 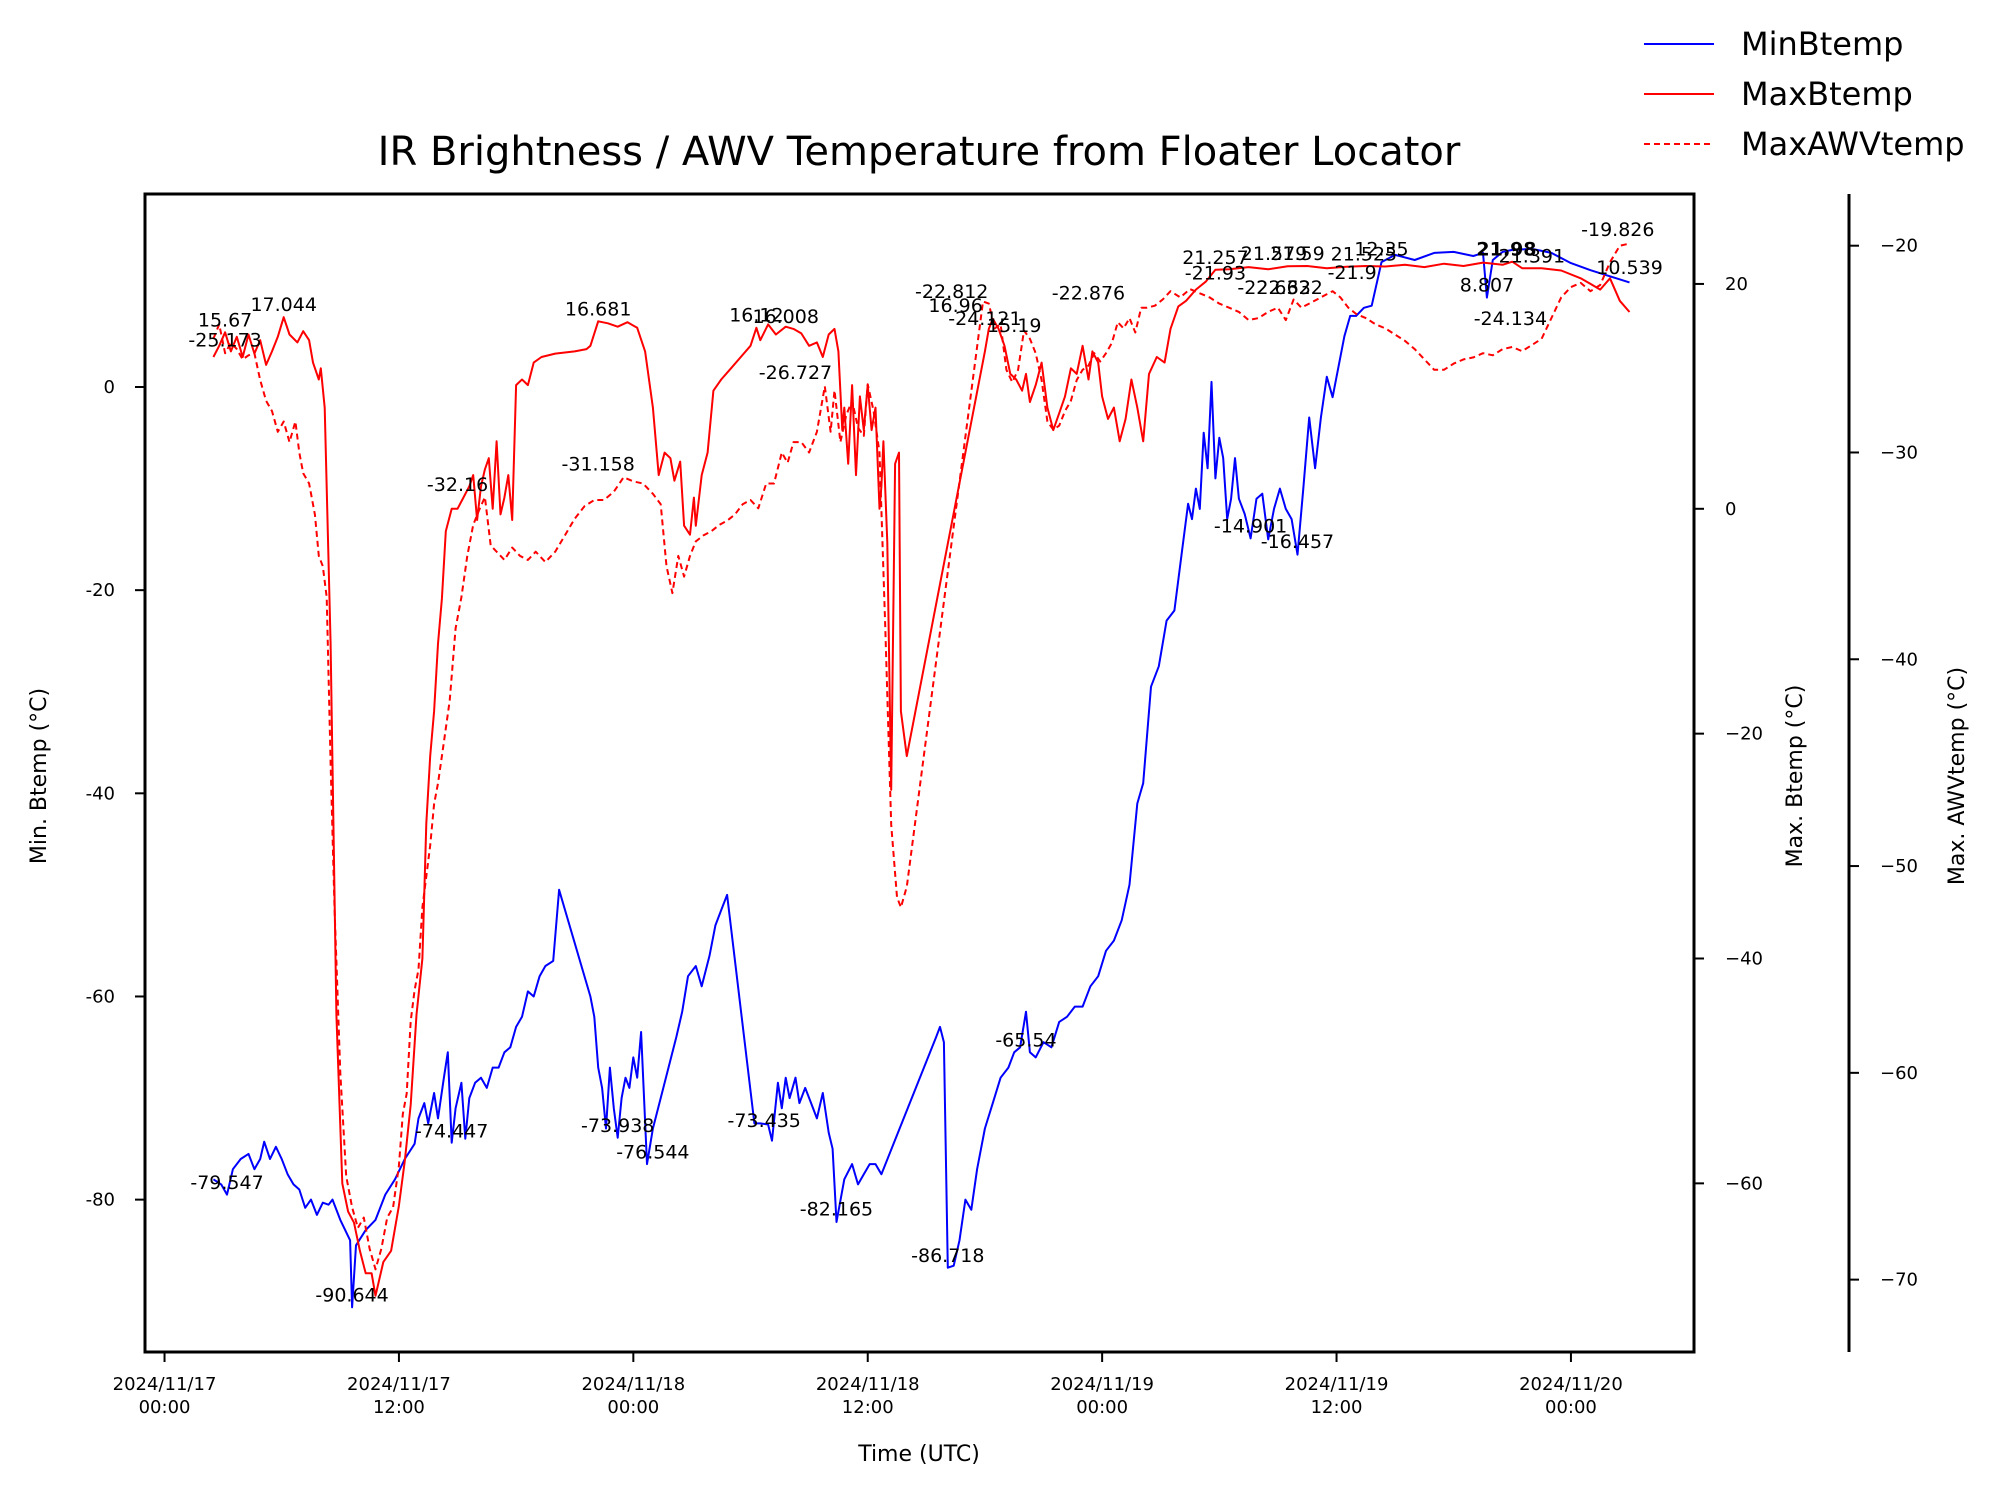 What do you see at coordinates (109, 387) in the screenshot?
I see `left-tick-label: 0` at bounding box center [109, 387].